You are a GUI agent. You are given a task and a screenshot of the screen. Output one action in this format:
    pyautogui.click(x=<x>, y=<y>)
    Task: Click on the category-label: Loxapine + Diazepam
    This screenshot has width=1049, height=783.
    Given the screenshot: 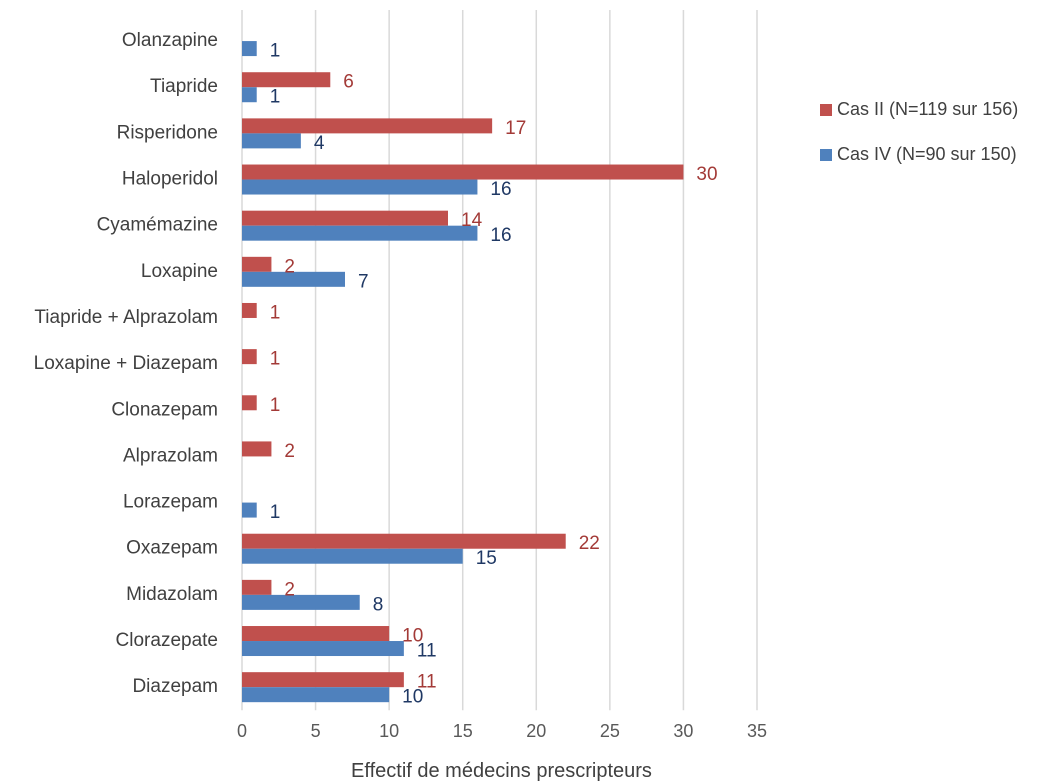 What is the action you would take?
    pyautogui.click(x=126, y=363)
    